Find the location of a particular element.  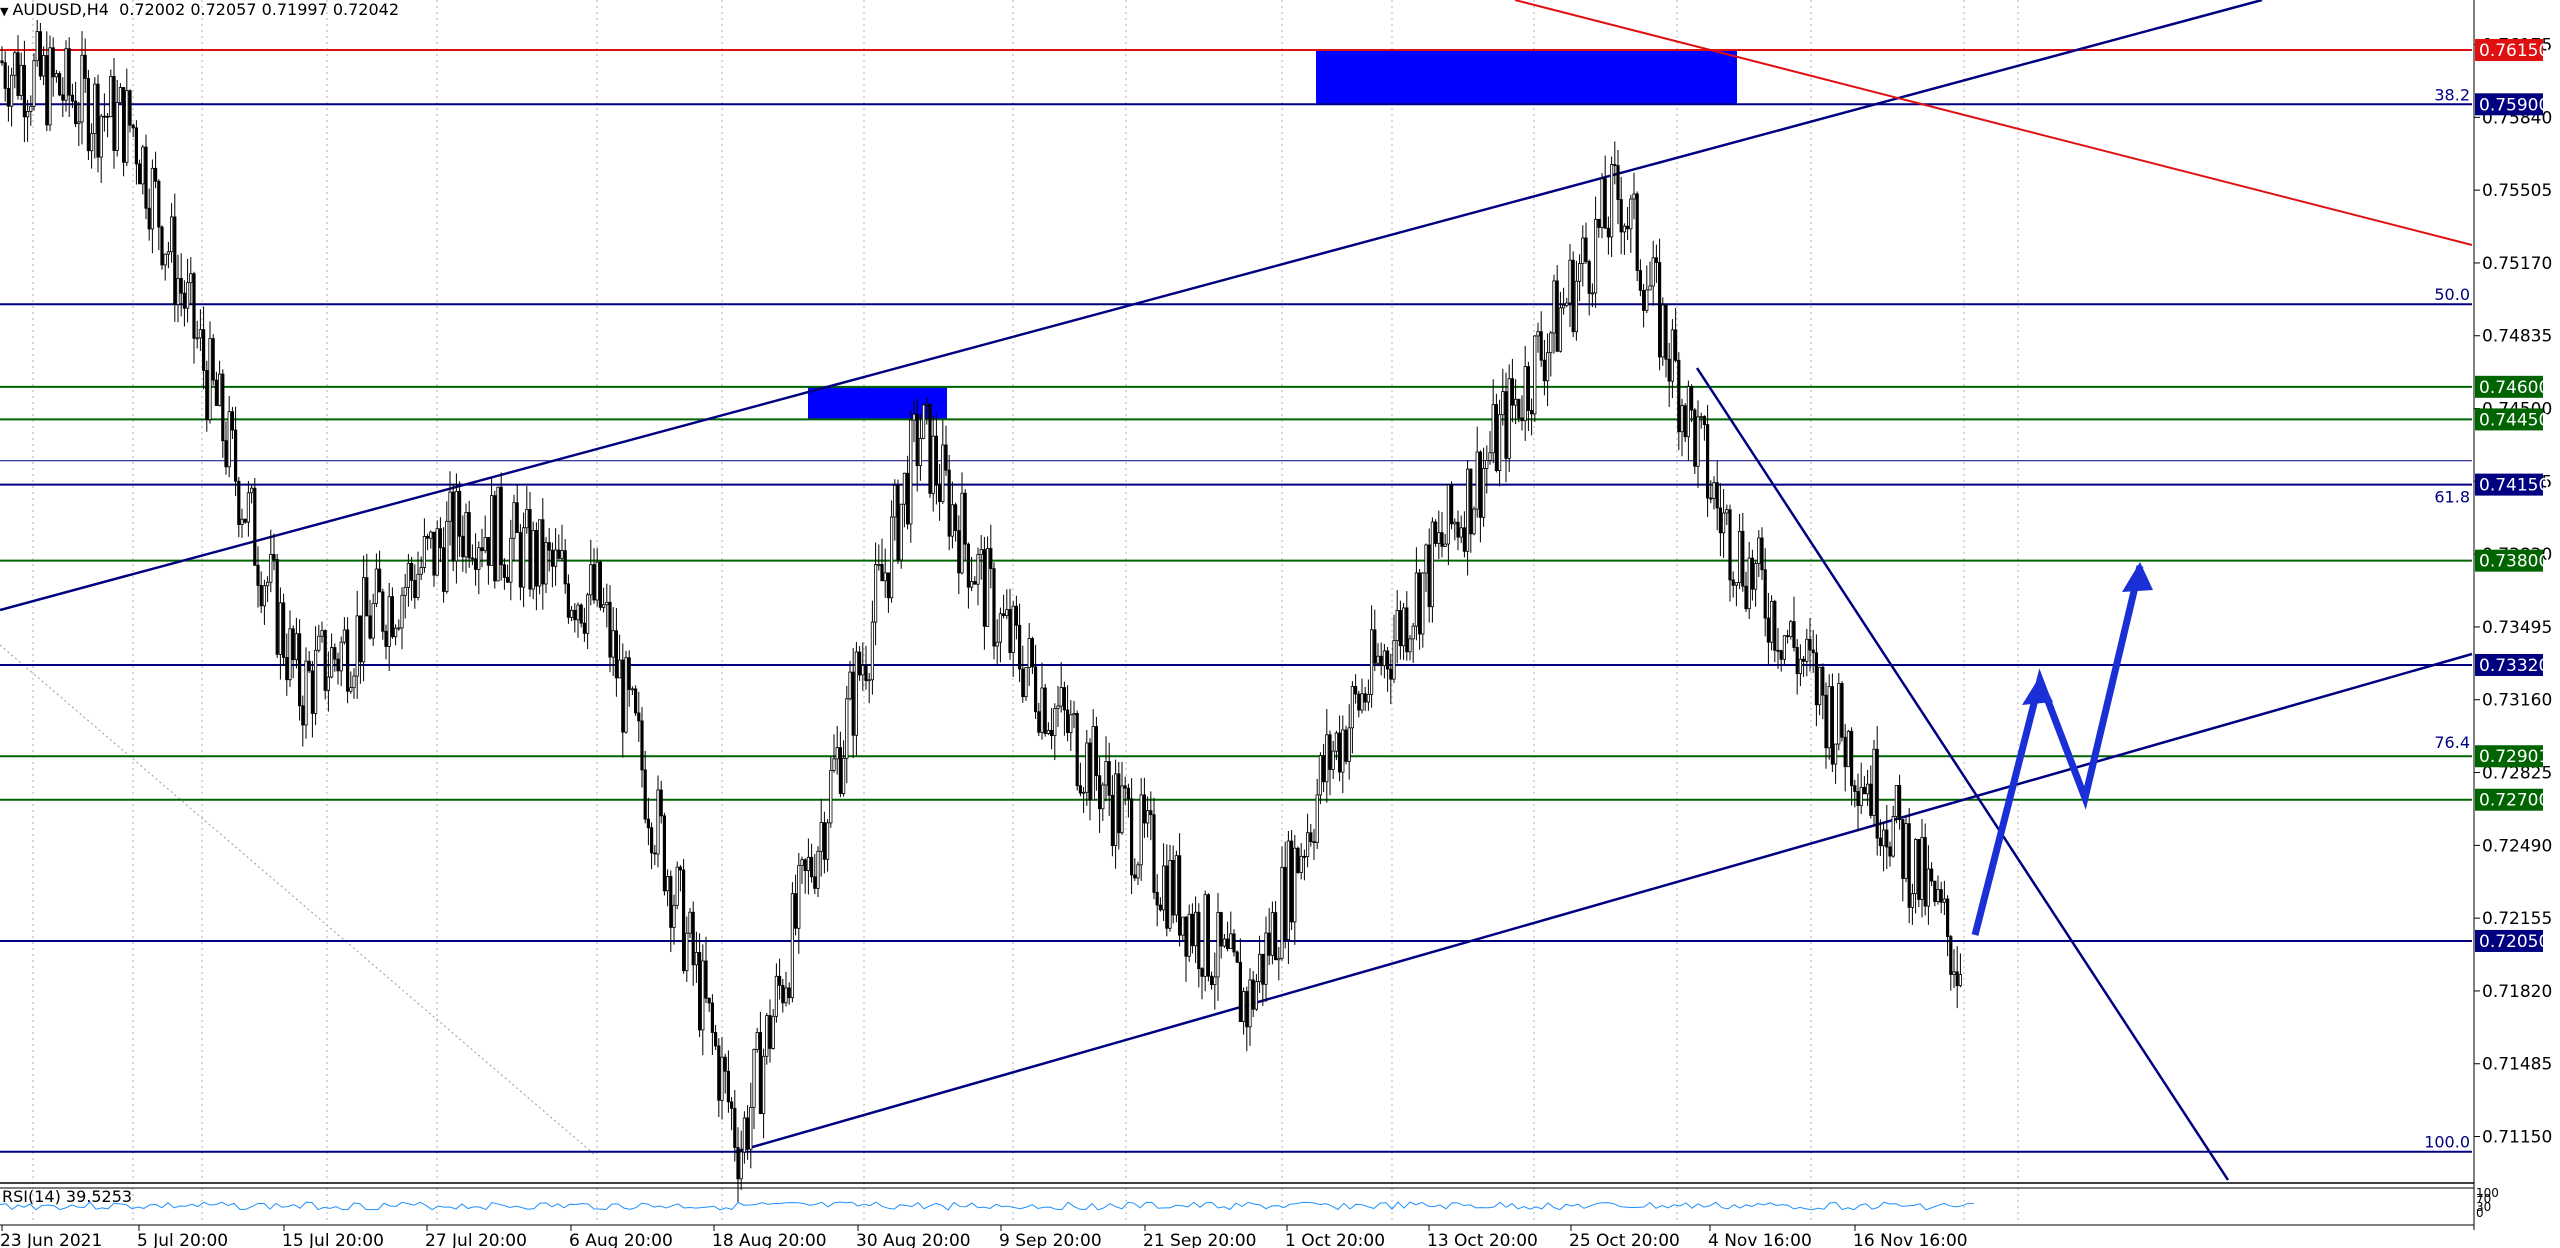

time-axis-label: 15 Jul 20:00 is located at coordinates (333, 1239).